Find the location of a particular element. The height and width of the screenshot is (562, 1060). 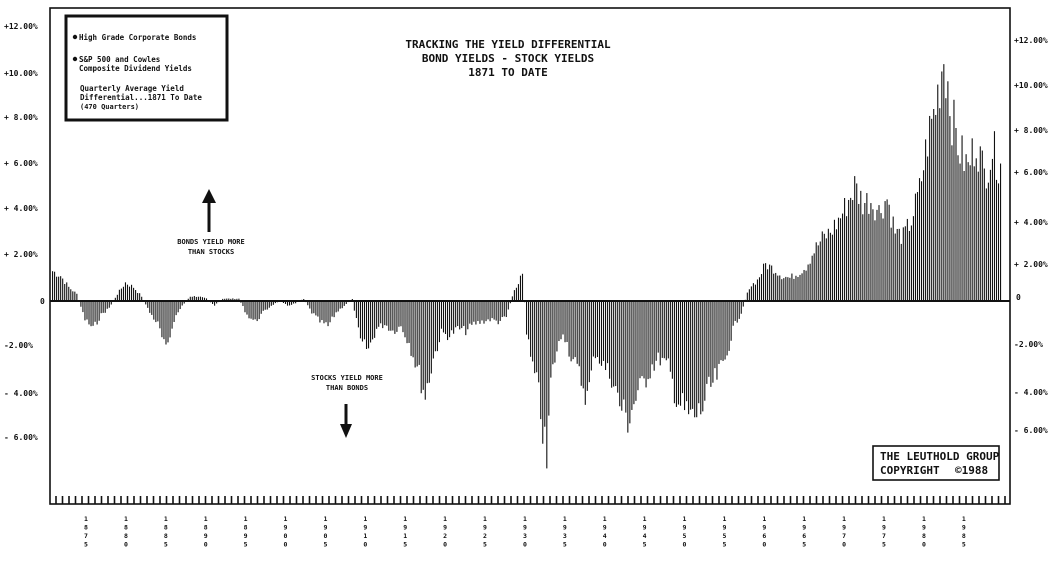

legend-item-stocks-line2: Composite Dividend Yields is located at coordinates (135, 68).